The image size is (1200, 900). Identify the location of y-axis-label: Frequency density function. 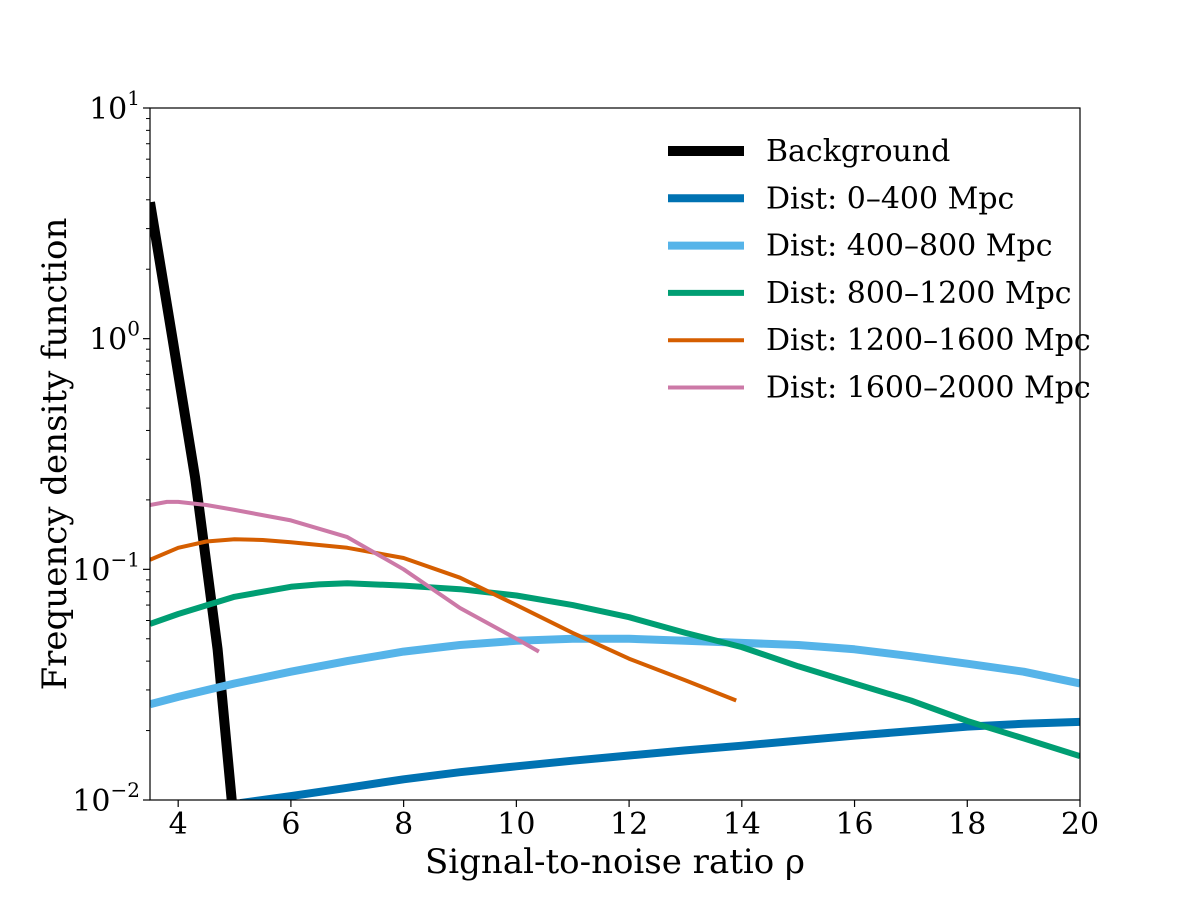
(55, 454).